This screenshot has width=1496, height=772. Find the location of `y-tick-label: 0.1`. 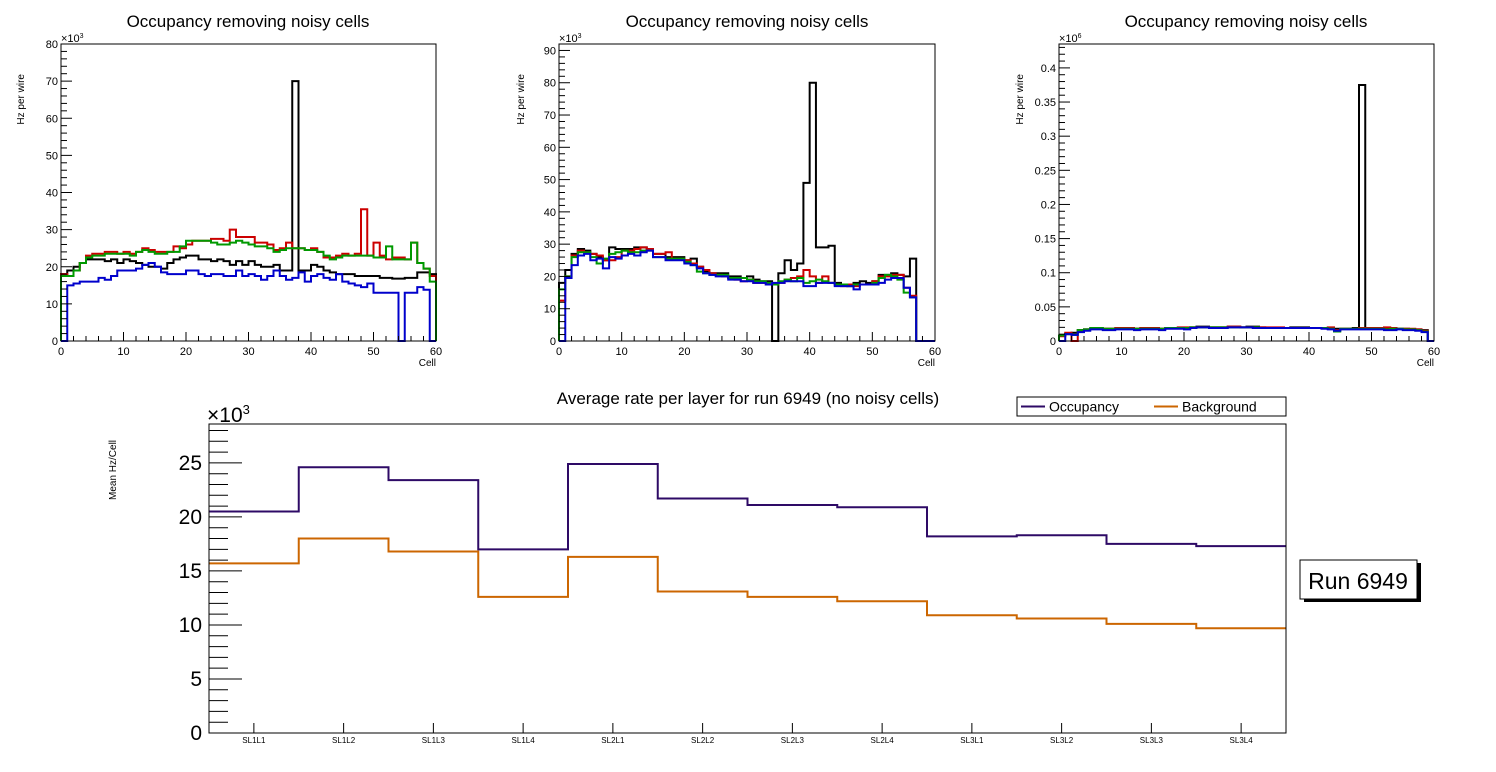

y-tick-label: 0.1 is located at coordinates (1048, 274).